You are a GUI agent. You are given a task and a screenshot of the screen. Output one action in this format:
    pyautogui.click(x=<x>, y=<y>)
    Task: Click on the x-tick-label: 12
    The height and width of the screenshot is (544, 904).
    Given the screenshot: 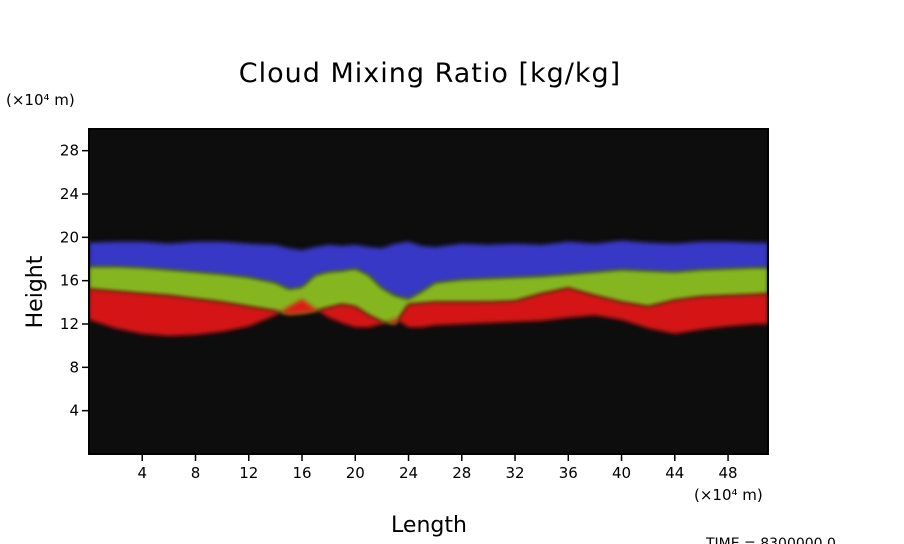 What is the action you would take?
    pyautogui.click(x=248, y=473)
    